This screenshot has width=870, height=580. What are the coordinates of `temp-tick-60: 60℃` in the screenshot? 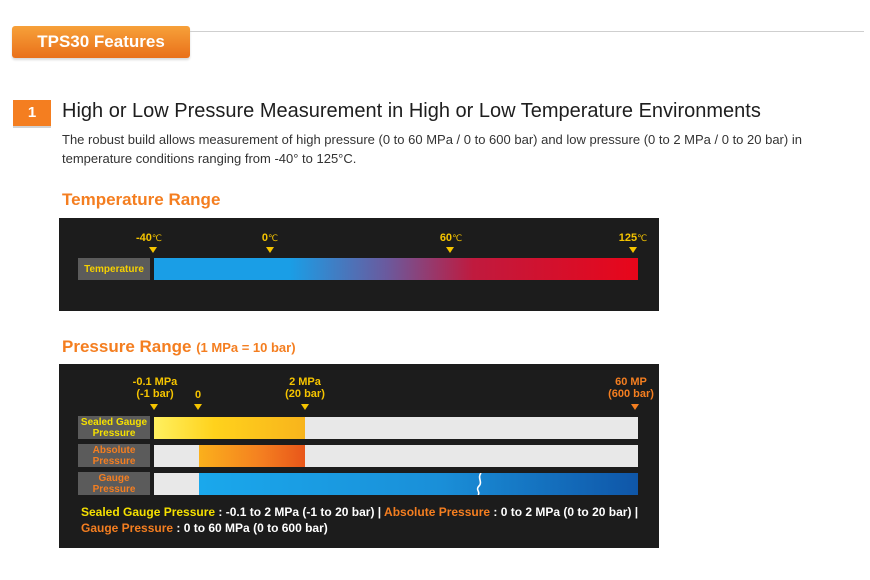 It's located at (451, 238).